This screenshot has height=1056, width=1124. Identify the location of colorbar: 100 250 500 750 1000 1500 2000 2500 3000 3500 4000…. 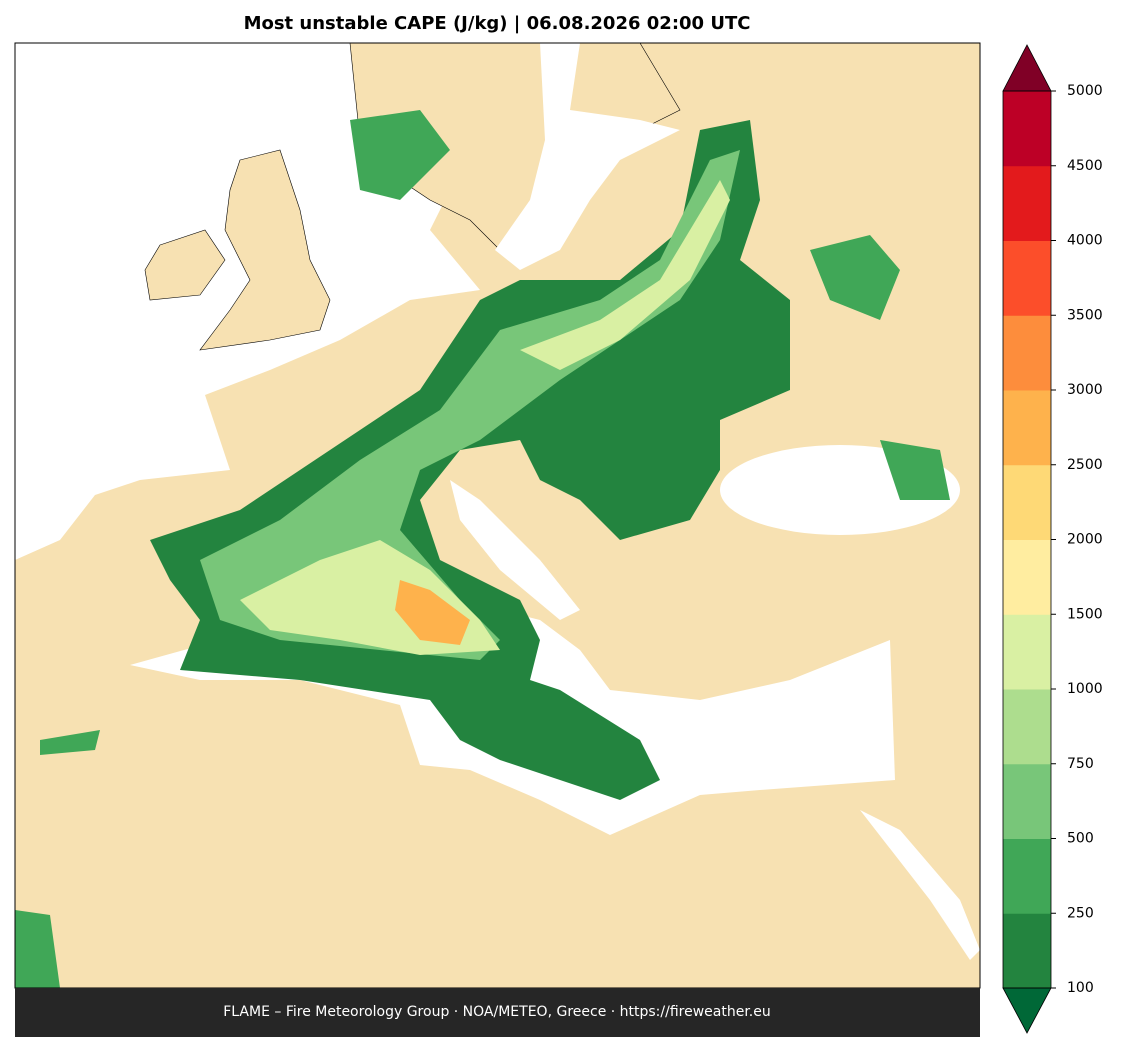
(1052, 539).